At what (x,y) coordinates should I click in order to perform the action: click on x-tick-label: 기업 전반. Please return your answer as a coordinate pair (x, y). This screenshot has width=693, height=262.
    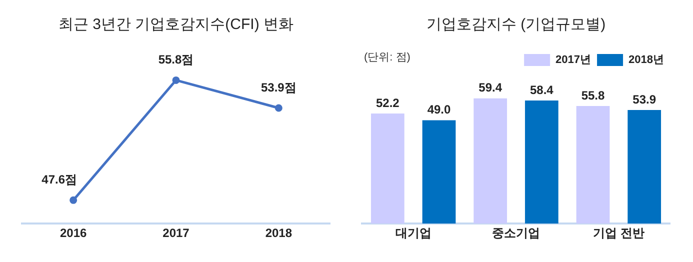
    Looking at the image, I should click on (618, 233).